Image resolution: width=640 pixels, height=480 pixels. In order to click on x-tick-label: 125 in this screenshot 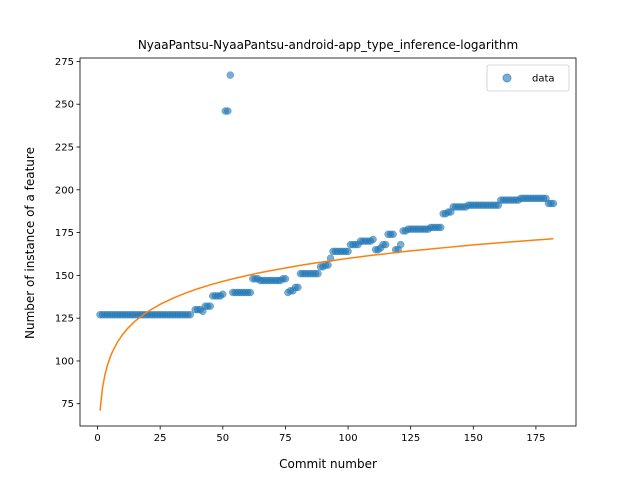, I will do `click(410, 438)`.